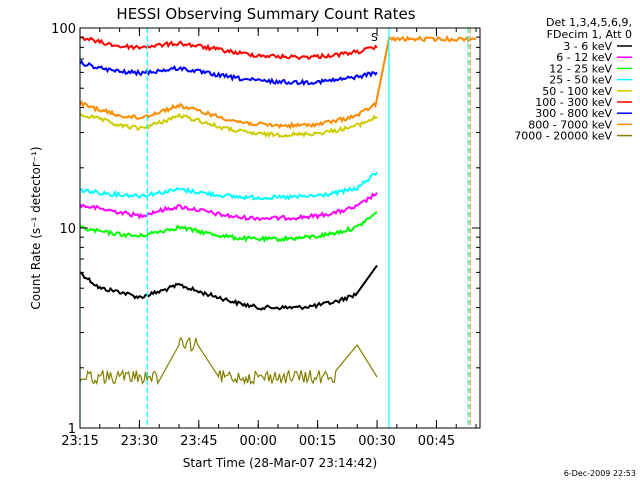 Image resolution: width=640 pixels, height=480 pixels. Describe the element at coordinates (139, 441) in the screenshot. I see `x-tick-label: 23:30` at that location.